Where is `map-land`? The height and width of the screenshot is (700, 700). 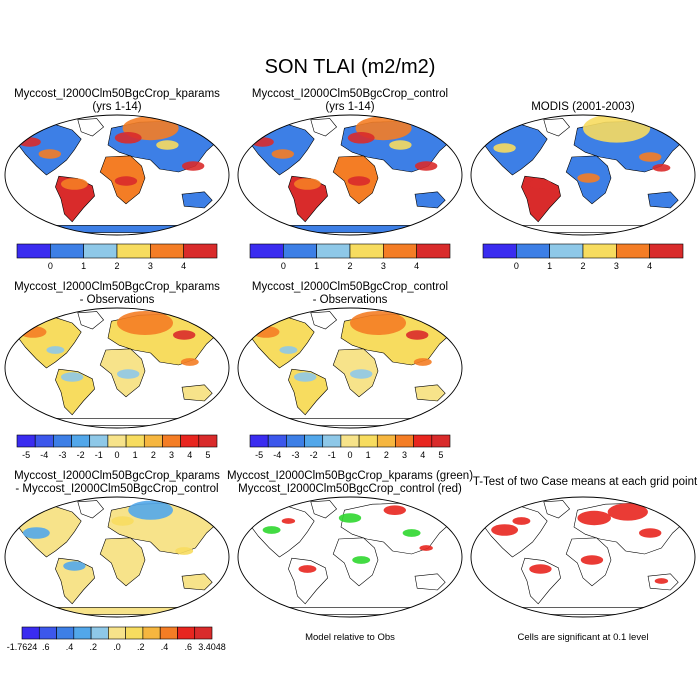 map-land is located at coordinates (116, 368).